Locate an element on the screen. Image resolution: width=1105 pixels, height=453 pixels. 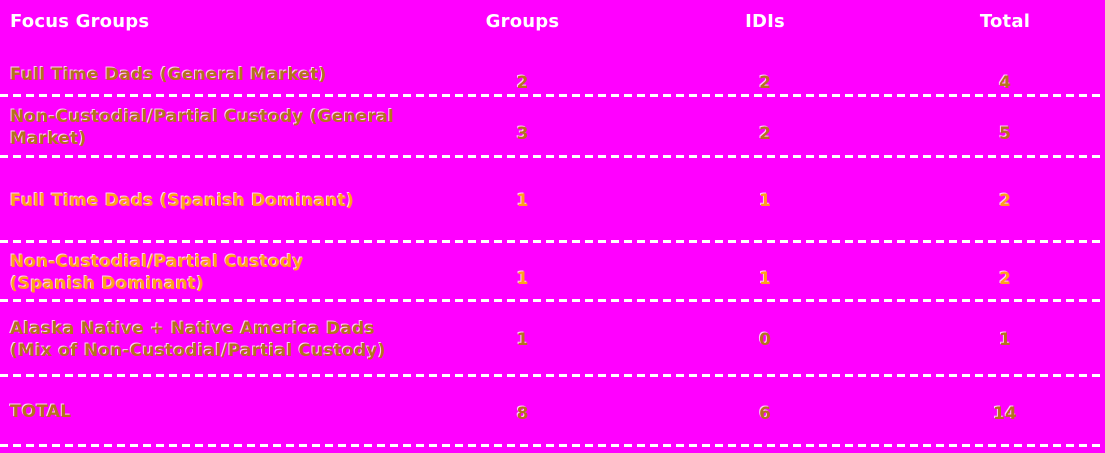
total-value: 5 is located at coordinates (1005, 133).